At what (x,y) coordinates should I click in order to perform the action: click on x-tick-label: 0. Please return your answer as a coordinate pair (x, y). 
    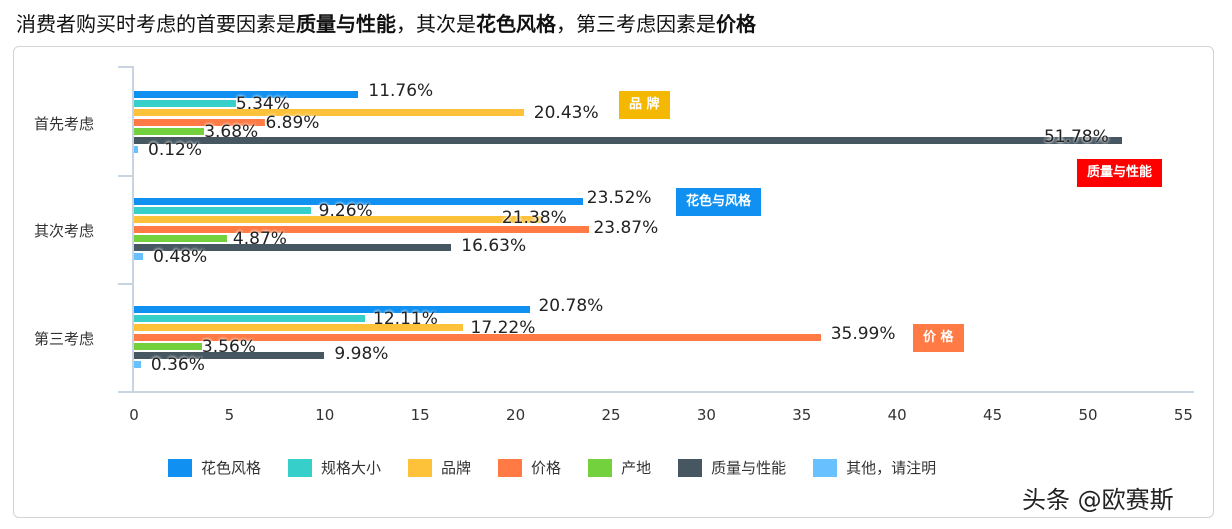
    Looking at the image, I should click on (134, 415).